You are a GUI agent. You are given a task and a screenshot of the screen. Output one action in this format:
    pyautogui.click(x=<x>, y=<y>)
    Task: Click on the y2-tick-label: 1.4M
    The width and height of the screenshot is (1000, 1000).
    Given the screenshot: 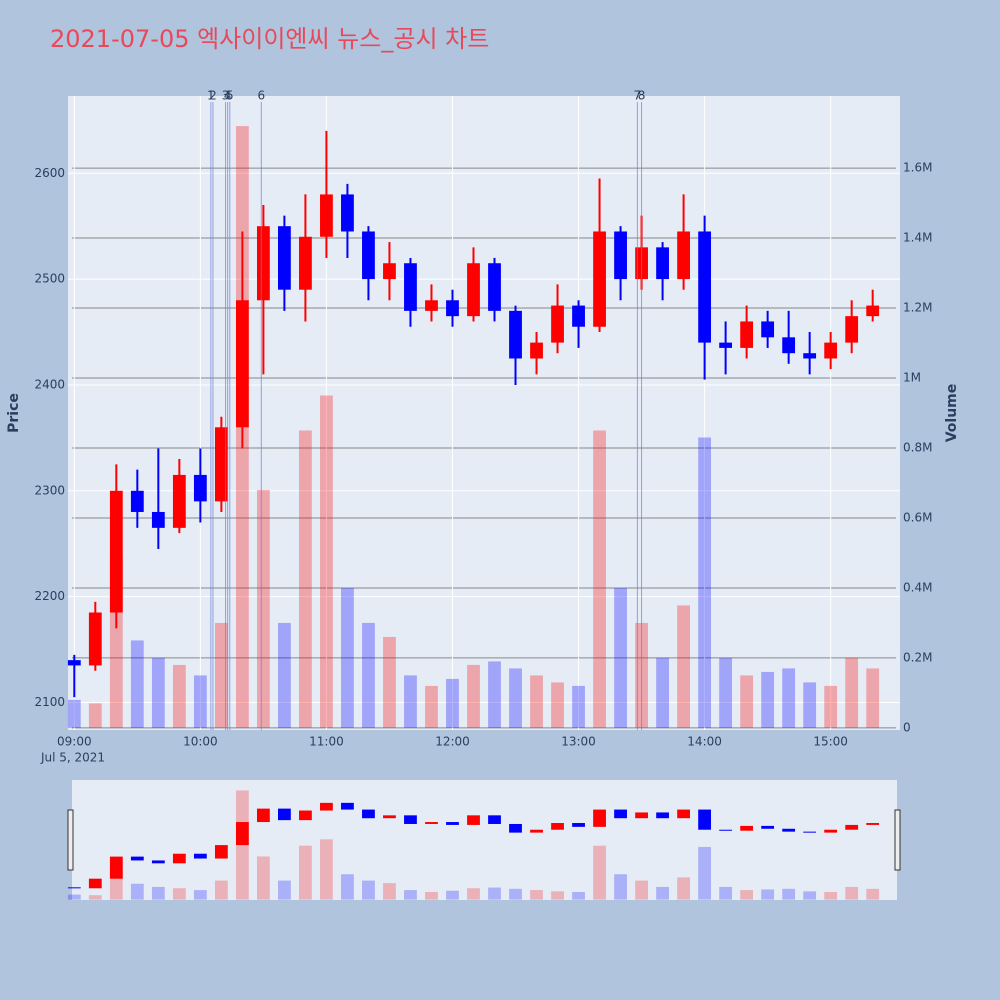 What is the action you would take?
    pyautogui.click(x=917, y=238)
    